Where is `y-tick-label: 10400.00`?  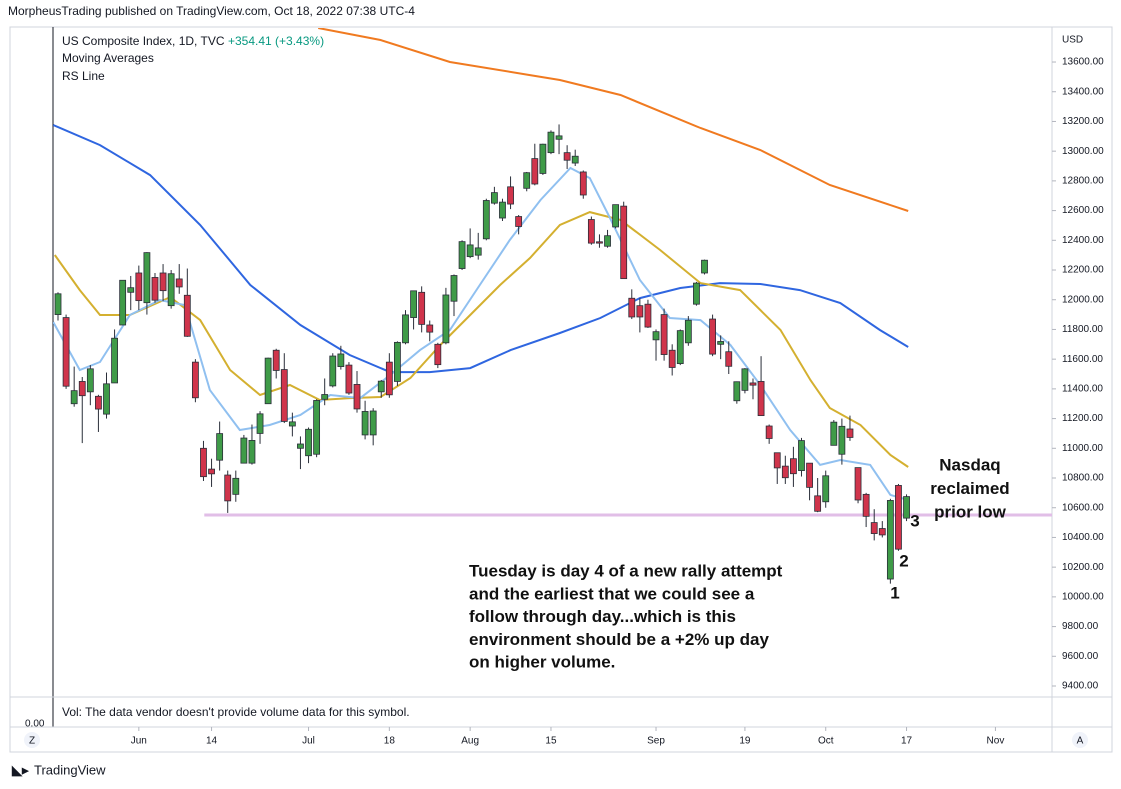
y-tick-label: 10400.00 is located at coordinates (1083, 537).